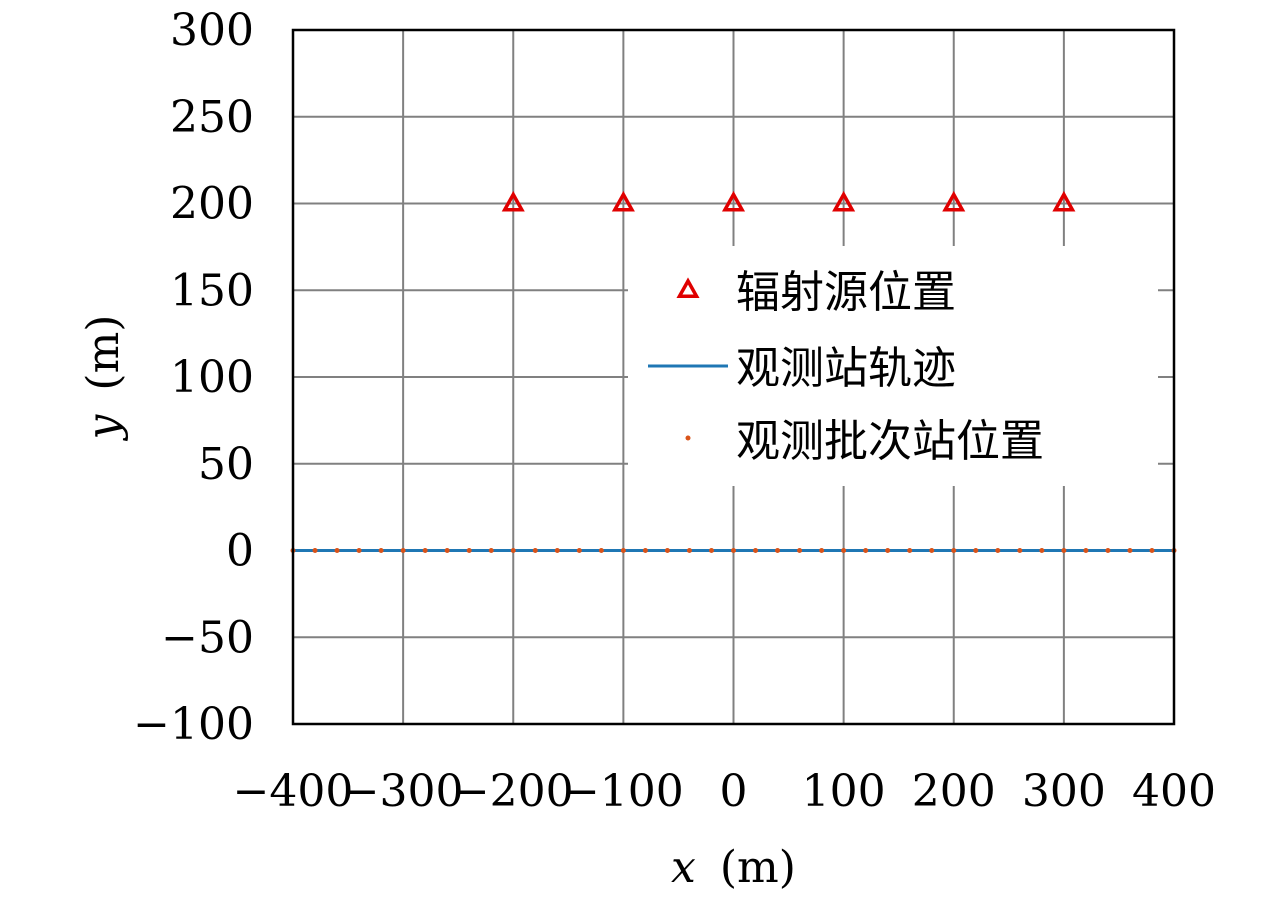 This screenshot has height=898, width=1280. I want to click on legend-dot-marker, so click(688, 438).